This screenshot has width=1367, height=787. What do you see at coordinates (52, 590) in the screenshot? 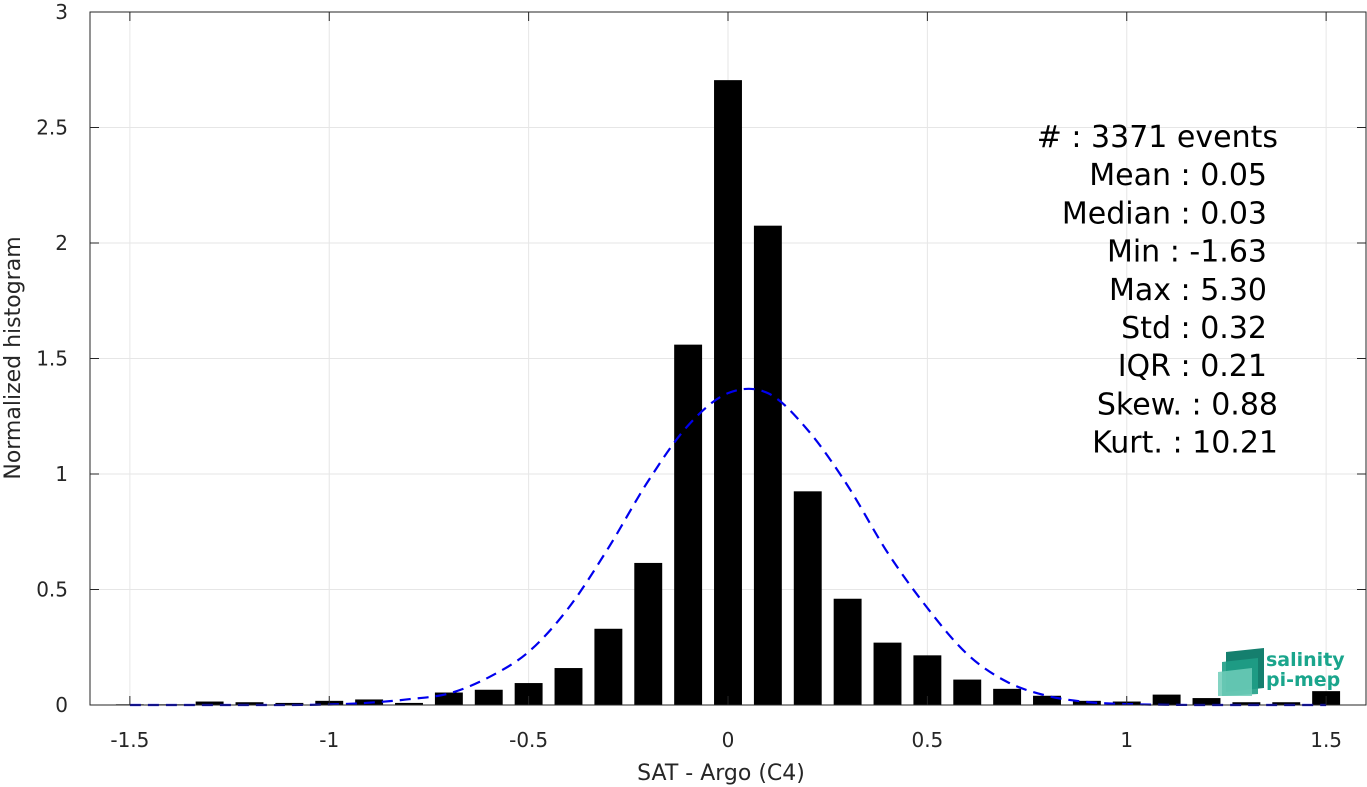
I see `y-tick-label: 0.5` at bounding box center [52, 590].